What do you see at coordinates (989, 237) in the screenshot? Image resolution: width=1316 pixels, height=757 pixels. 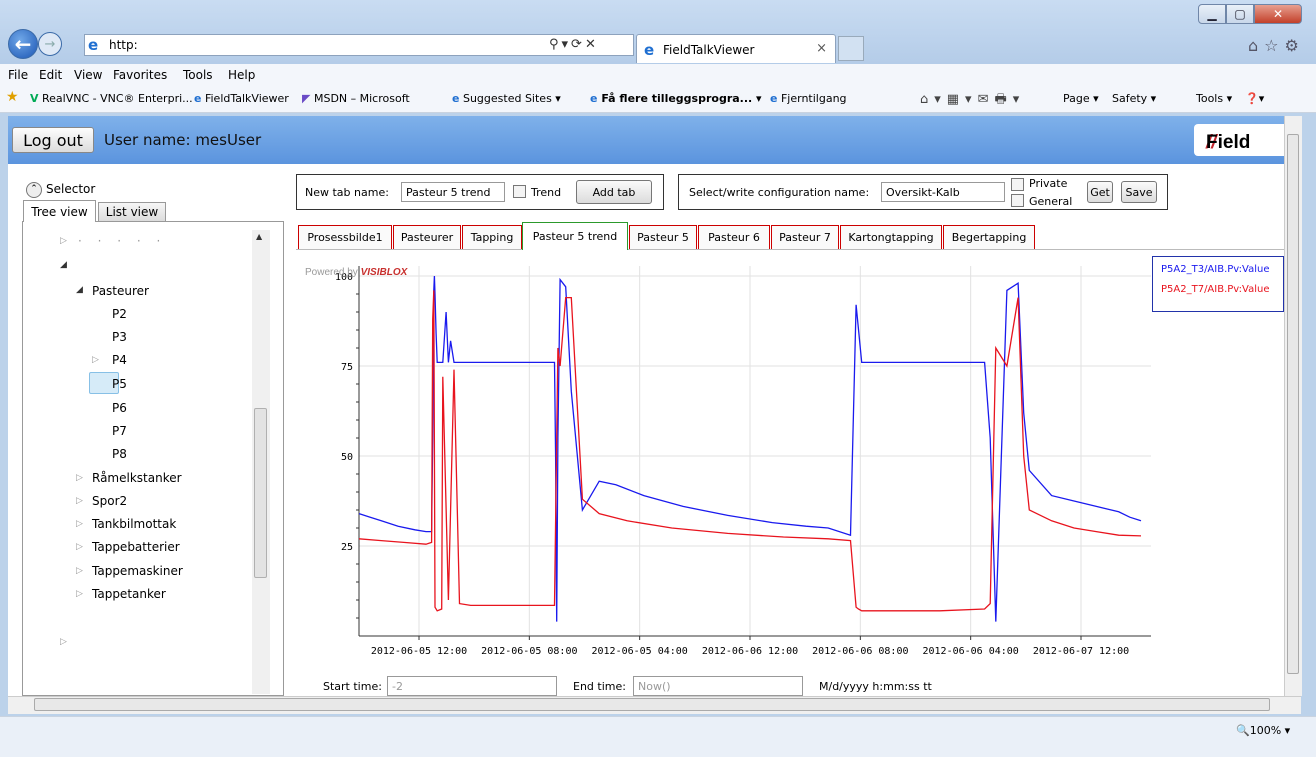 I see `tab-begertapping: Begertapping` at bounding box center [989, 237].